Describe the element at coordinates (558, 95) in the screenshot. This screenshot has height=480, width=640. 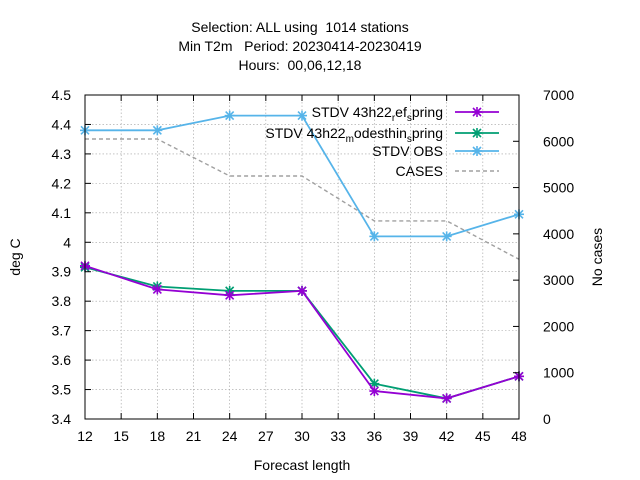
I see `y2-tick-label: 7000` at that location.